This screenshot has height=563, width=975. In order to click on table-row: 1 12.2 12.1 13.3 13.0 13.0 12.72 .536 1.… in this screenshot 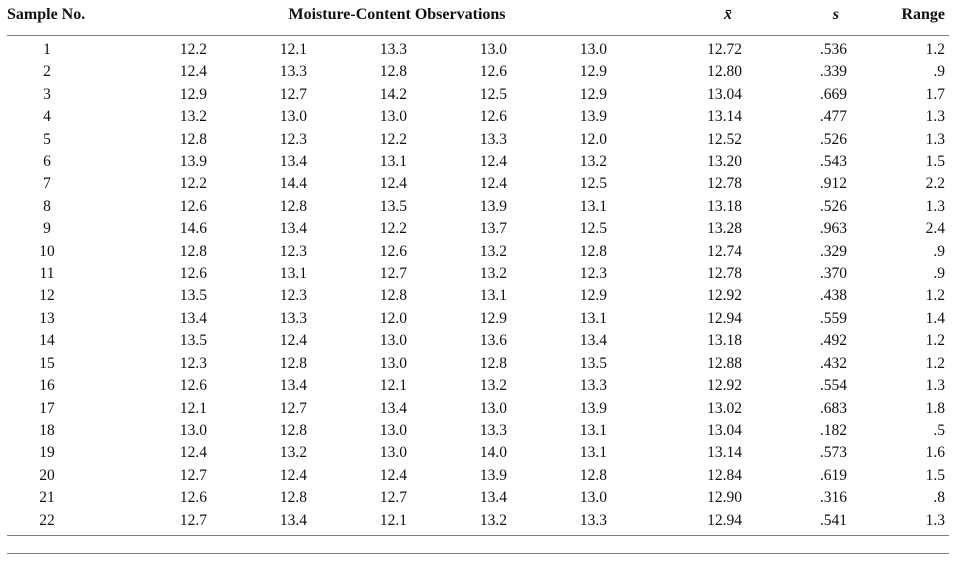, I will do `click(478, 49)`.